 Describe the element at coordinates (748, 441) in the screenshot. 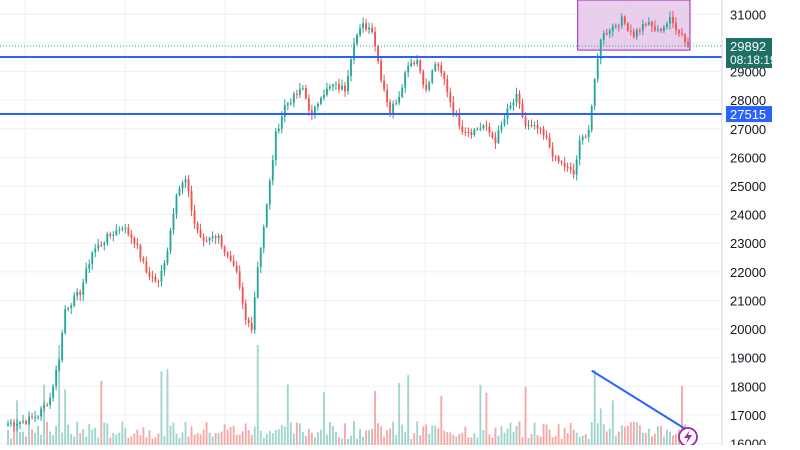

I see `y-tick-label: 16000` at that location.